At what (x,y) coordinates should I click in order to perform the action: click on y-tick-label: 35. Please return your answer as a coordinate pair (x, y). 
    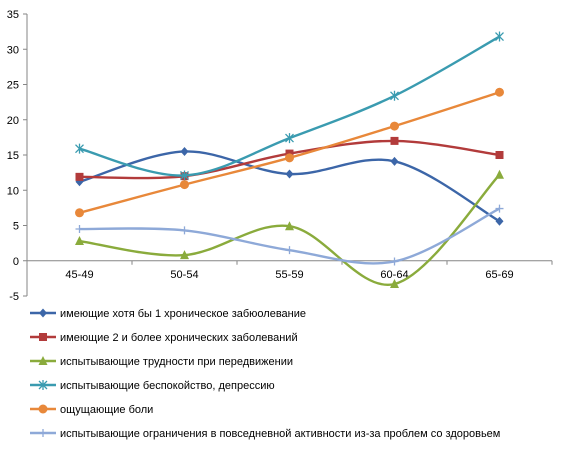
    Looking at the image, I should click on (13, 15).